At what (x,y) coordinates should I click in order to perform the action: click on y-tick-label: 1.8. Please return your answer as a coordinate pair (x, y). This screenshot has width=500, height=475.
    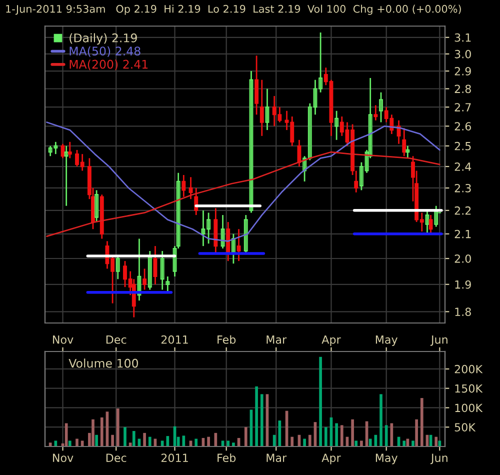
    Looking at the image, I should click on (463, 312).